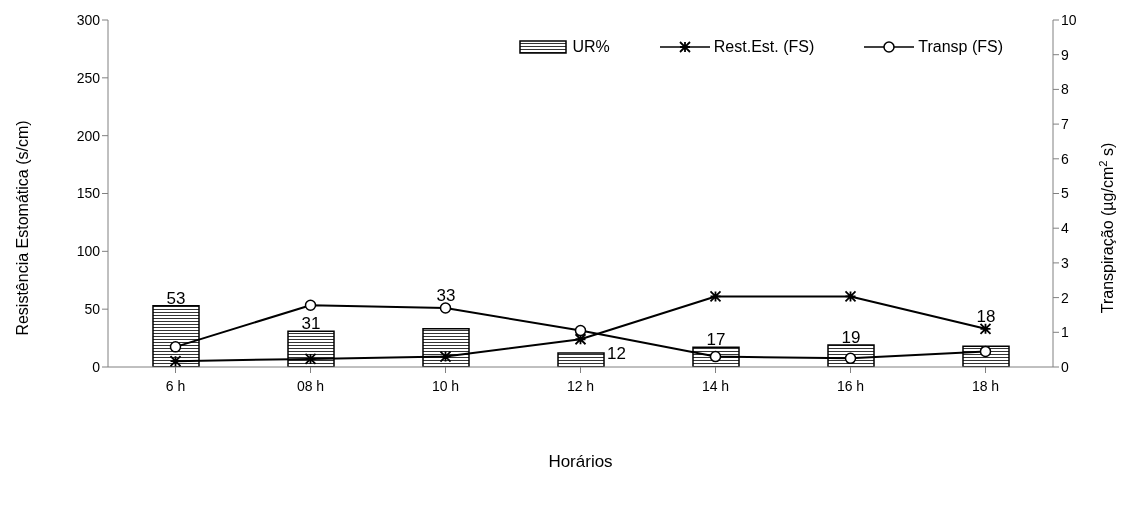 This screenshot has width=1141, height=513. I want to click on data-label: 18, so click(986, 316).